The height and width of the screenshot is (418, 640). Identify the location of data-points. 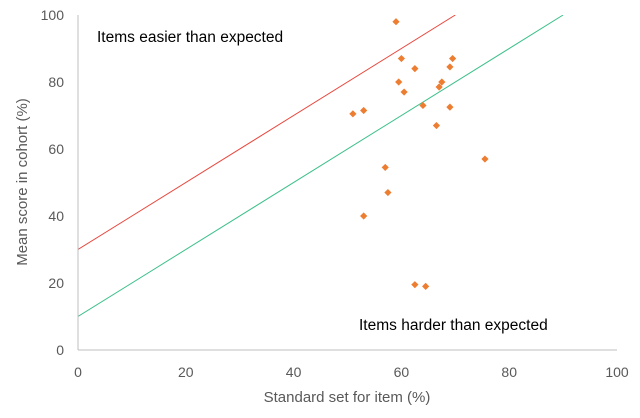
(419, 154).